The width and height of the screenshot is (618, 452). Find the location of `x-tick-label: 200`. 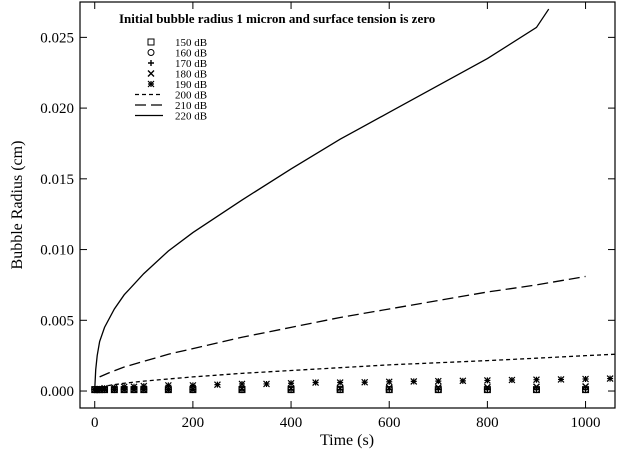

x-tick-label: 200 is located at coordinates (193, 423).